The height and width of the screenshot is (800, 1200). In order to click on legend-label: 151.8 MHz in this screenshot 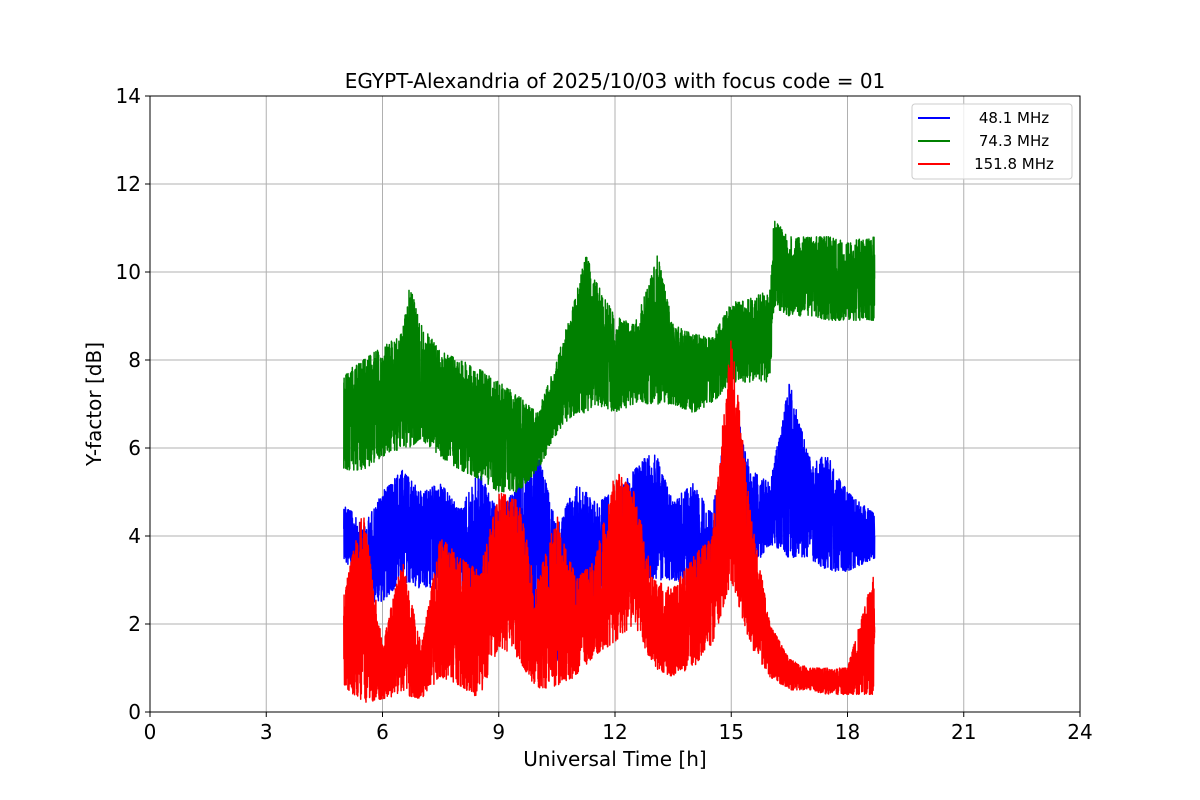, I will do `click(1014, 164)`.